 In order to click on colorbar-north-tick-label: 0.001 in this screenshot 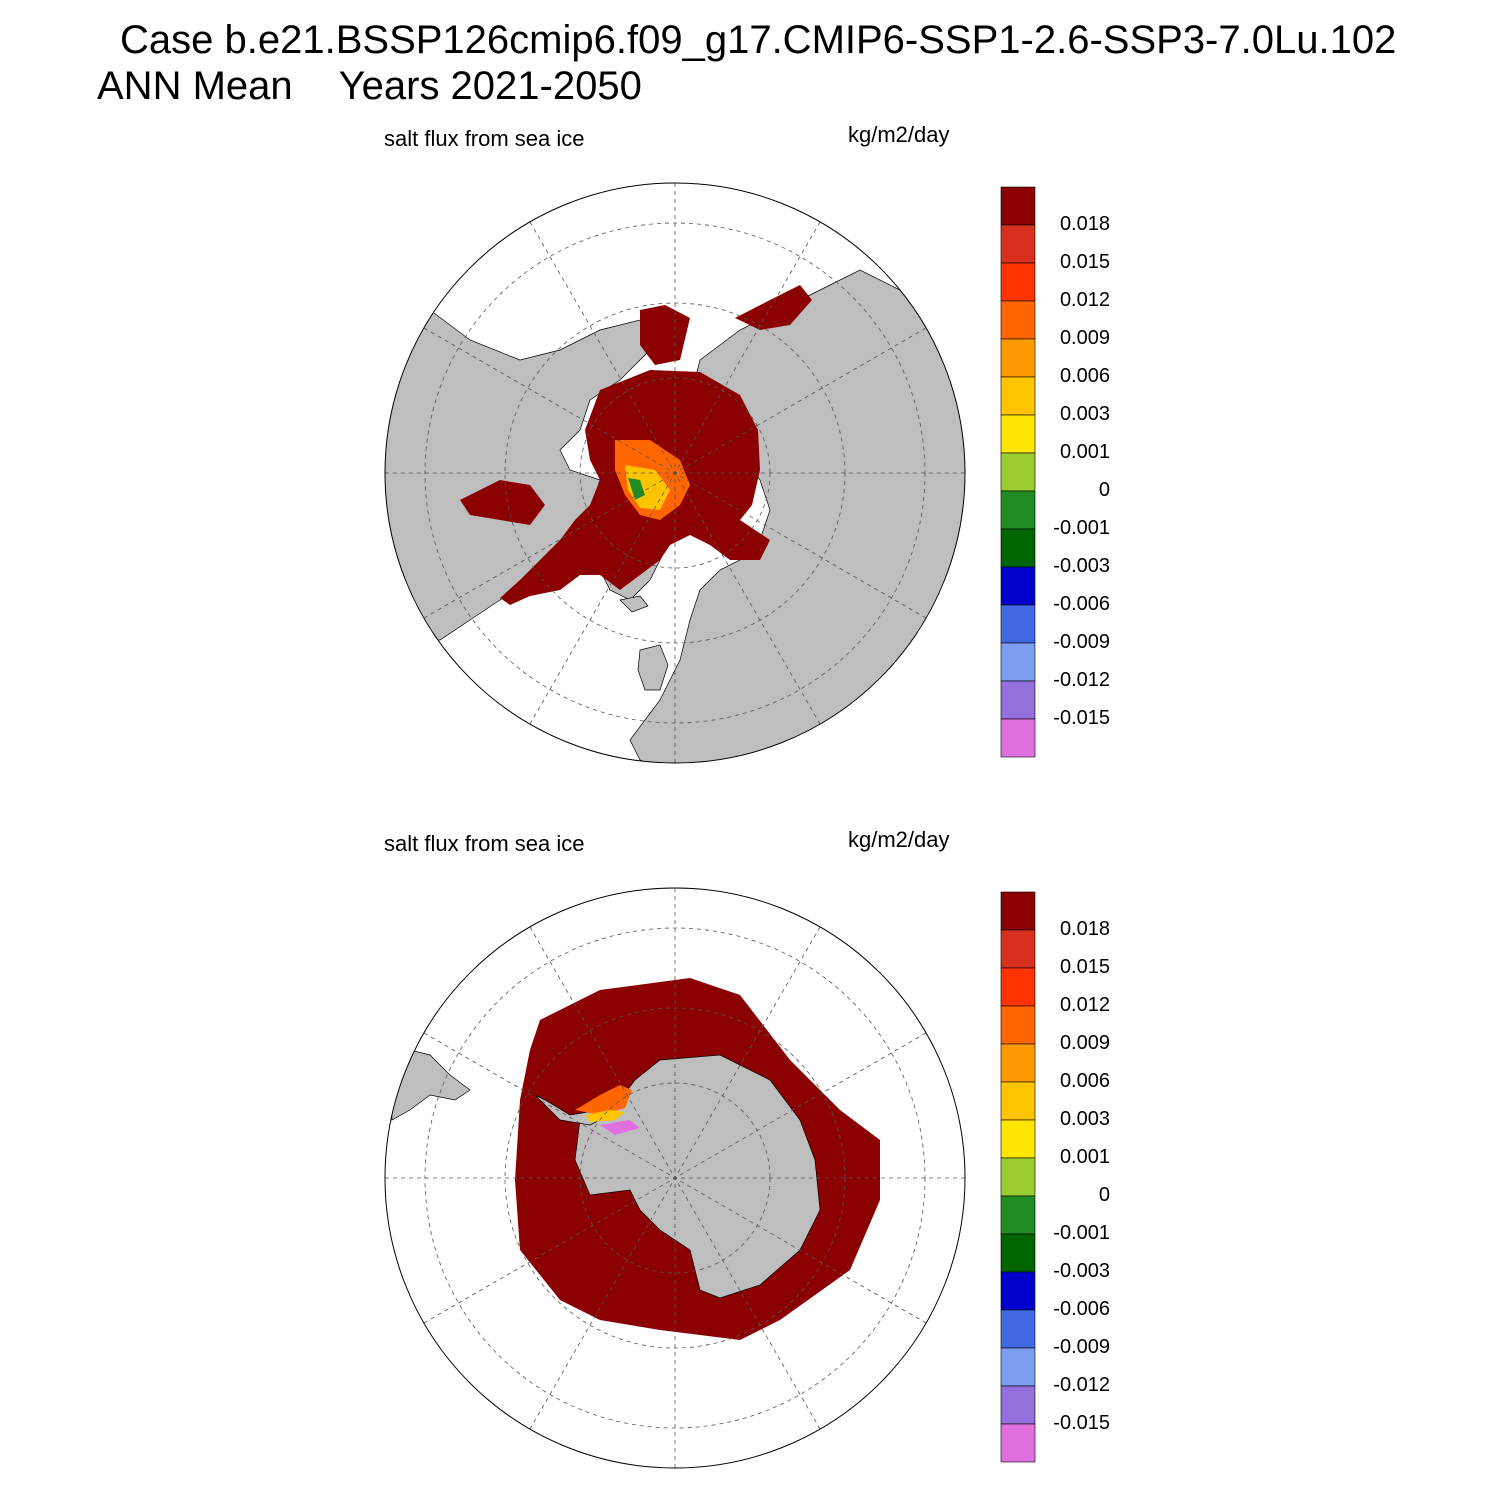, I will do `click(1084, 452)`.